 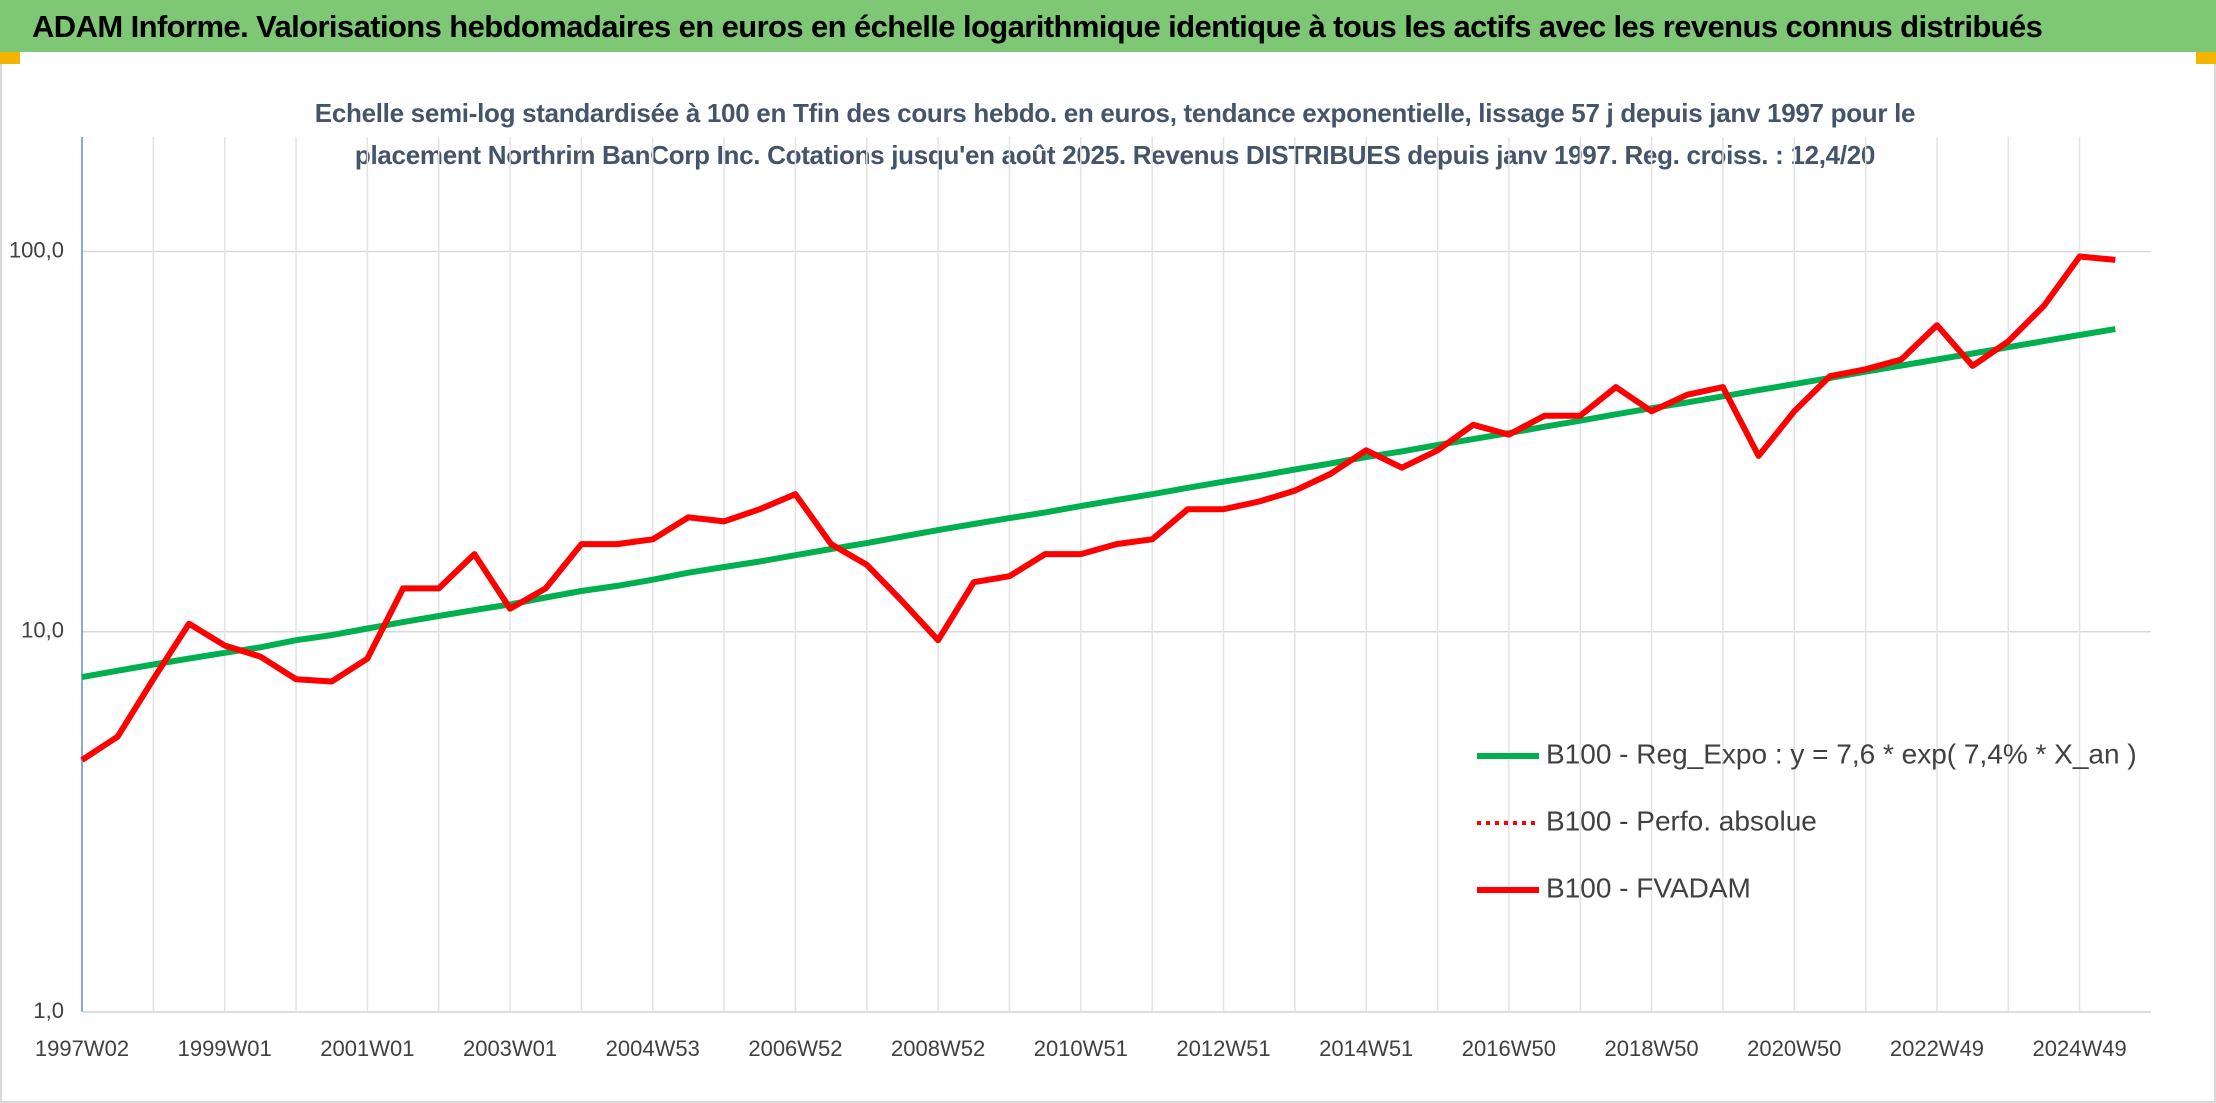 I want to click on x-tick-label: 2020W50, so click(x=1794, y=1048).